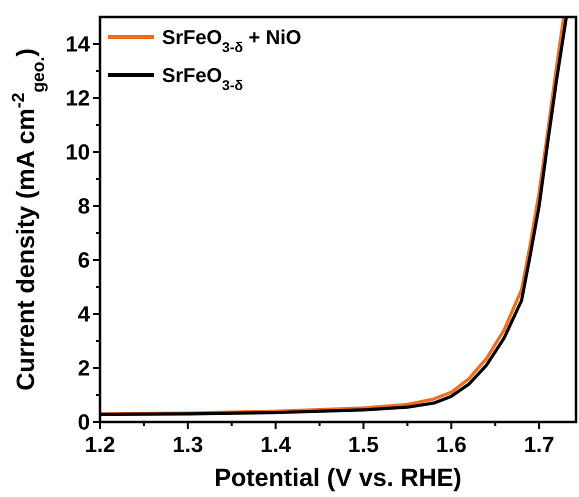 The image size is (579, 497). What do you see at coordinates (84, 206) in the screenshot?
I see `y-tick-label: 8` at bounding box center [84, 206].